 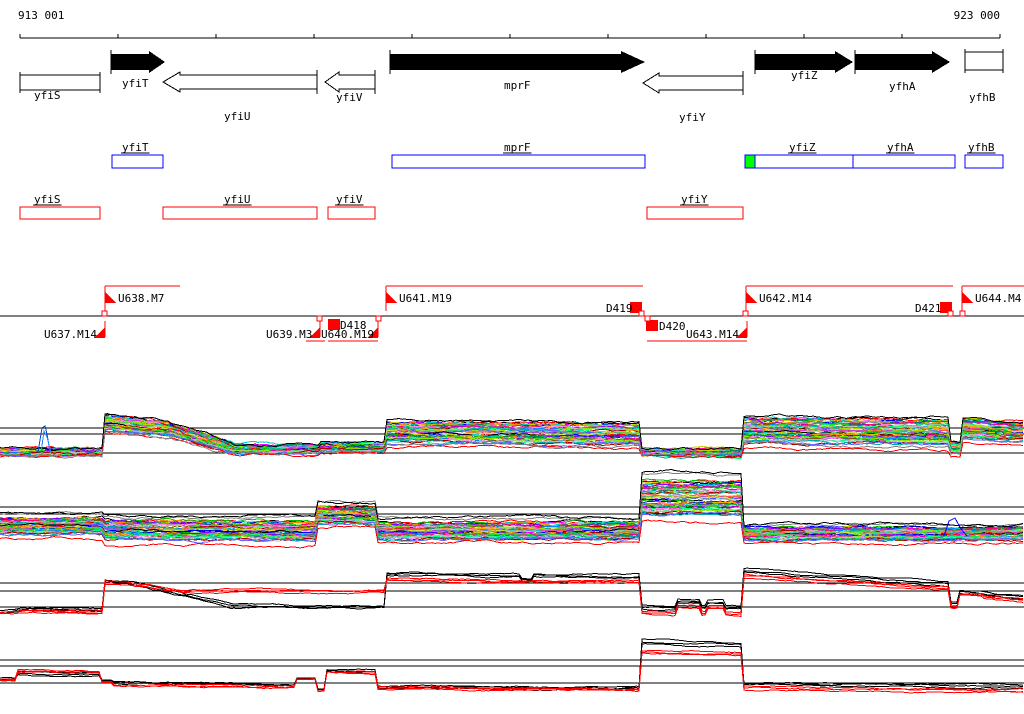 I want to click on red-box-label-yfiV: yfiV, so click(x=349, y=199).